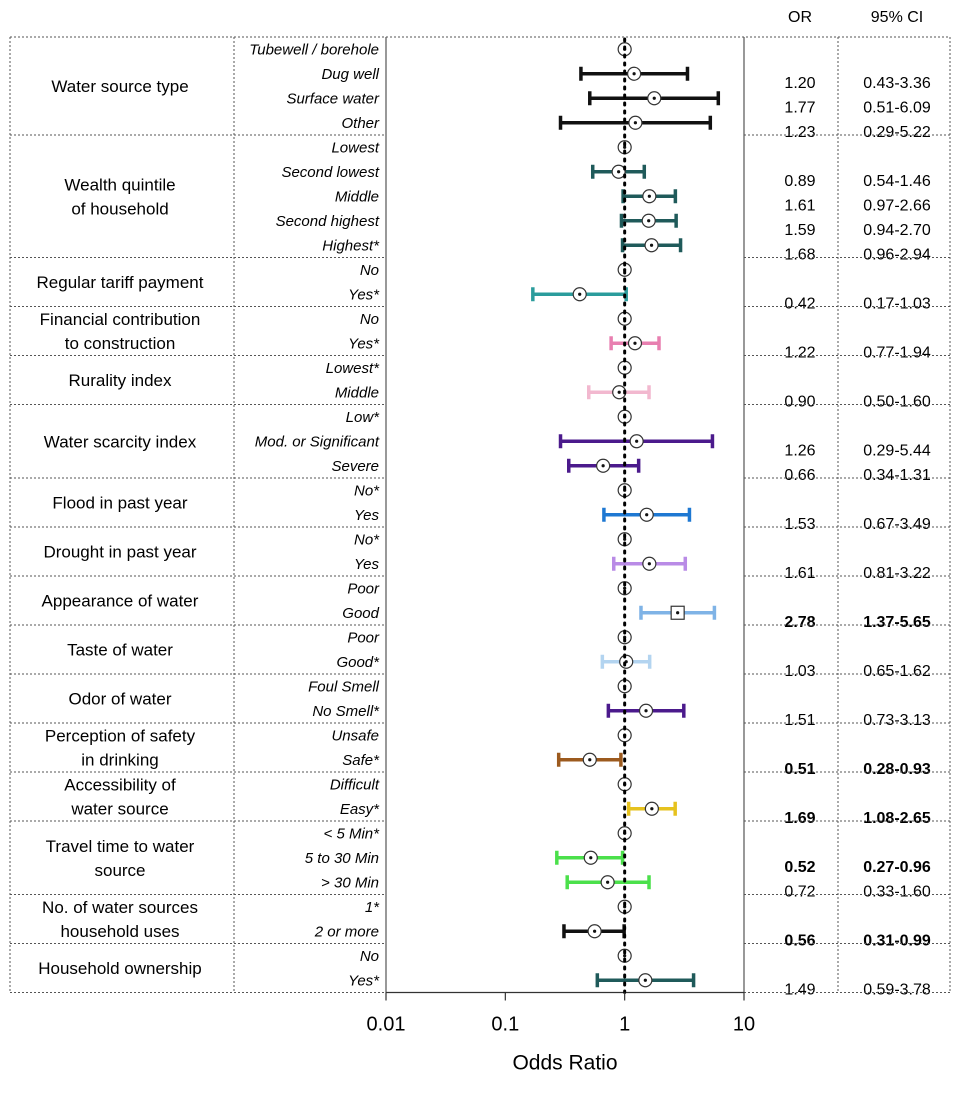  Describe the element at coordinates (799, 303) in the screenshot. I see `or-value: 0.42` at that location.